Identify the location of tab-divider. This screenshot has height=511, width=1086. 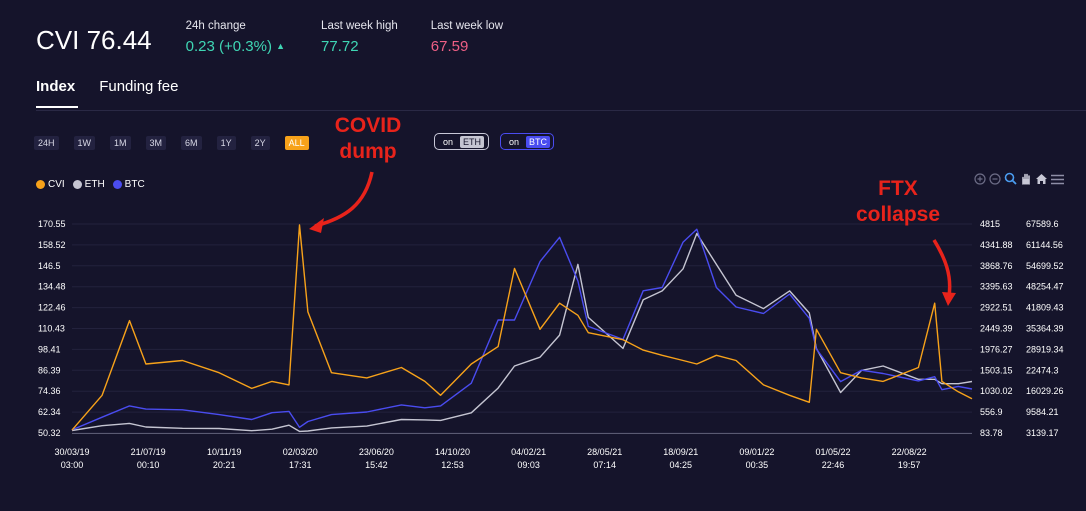
(561, 110).